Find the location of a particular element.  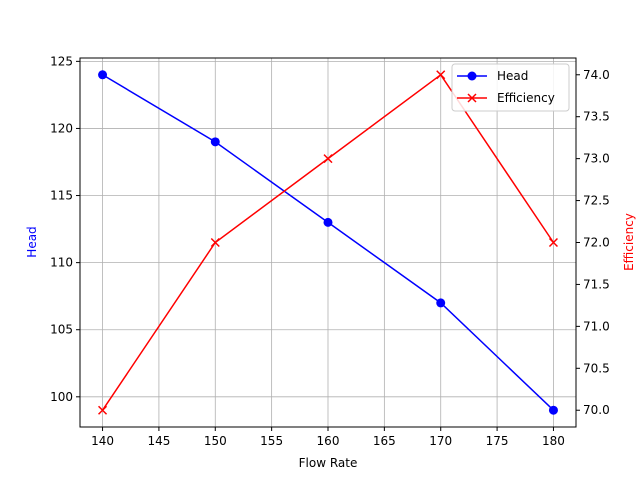

y-right-tick-label: 70.0 is located at coordinates (596, 410).